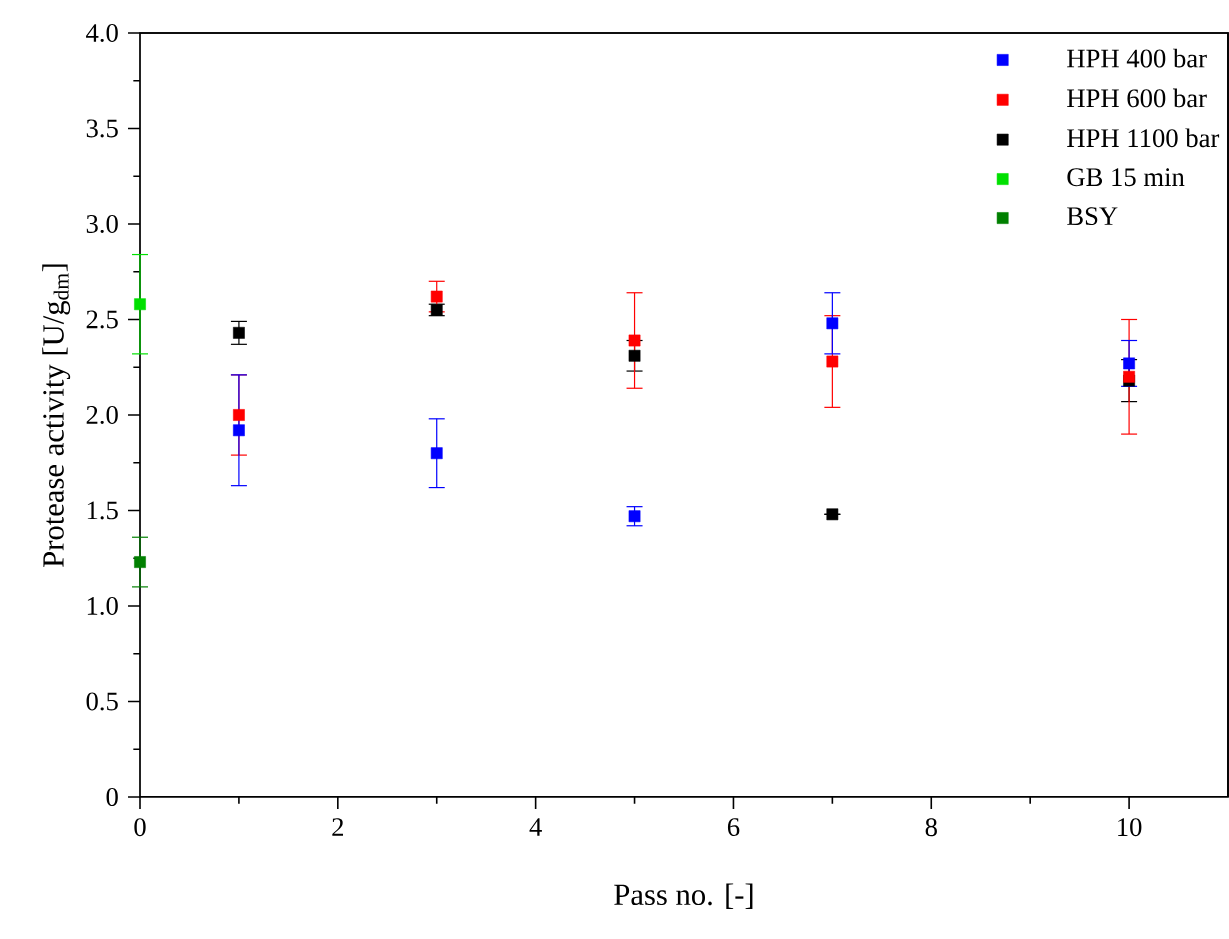 The height and width of the screenshot is (939, 1229). Describe the element at coordinates (102, 224) in the screenshot. I see `y-tick-label: 3.0` at that location.